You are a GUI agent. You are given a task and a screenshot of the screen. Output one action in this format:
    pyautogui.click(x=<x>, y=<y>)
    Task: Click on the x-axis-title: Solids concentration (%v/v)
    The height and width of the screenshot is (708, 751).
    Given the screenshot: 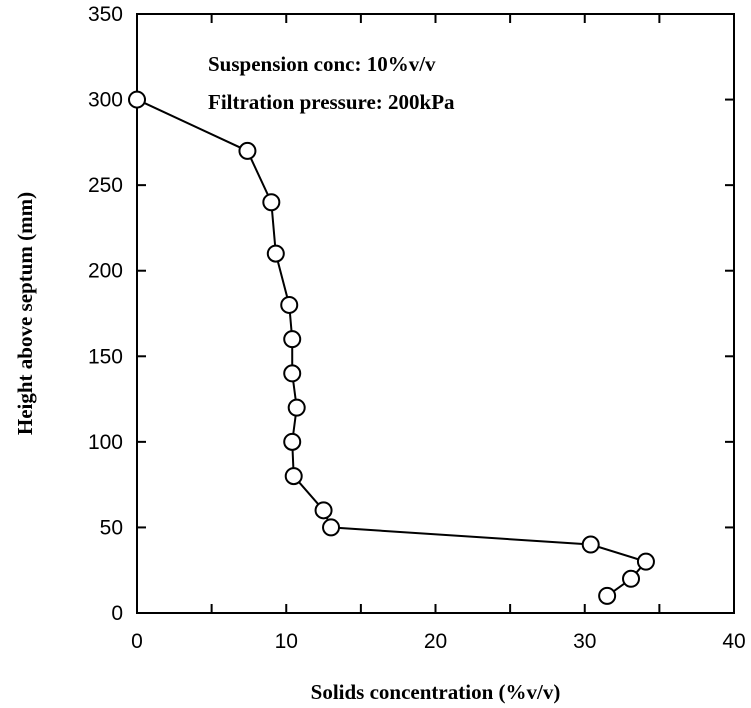 What is the action you would take?
    pyautogui.click(x=436, y=692)
    